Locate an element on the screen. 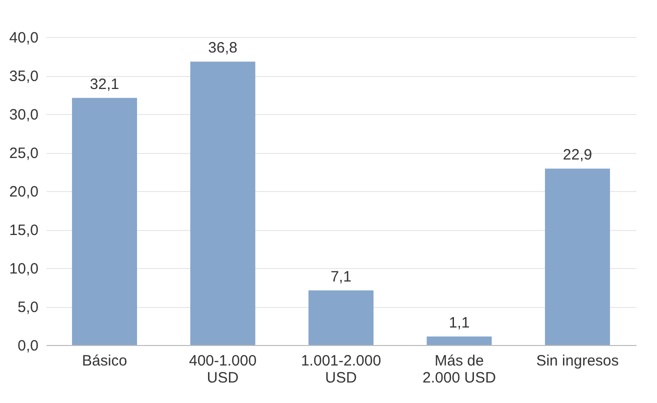 This screenshot has width=657, height=403. data-label: 22,9 is located at coordinates (577, 155).